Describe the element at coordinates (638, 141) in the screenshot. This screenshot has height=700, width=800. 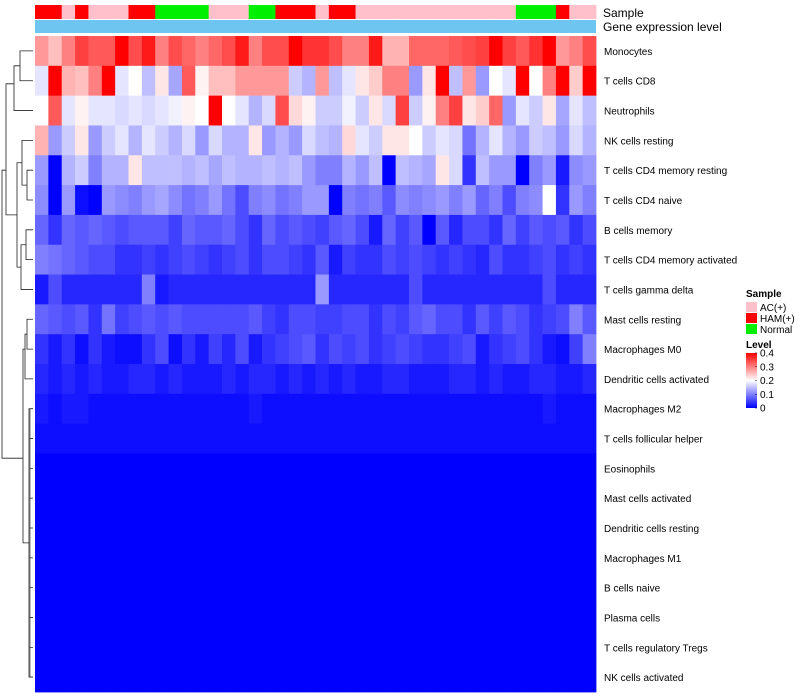
I see `row-label: NK cells resting` at that location.